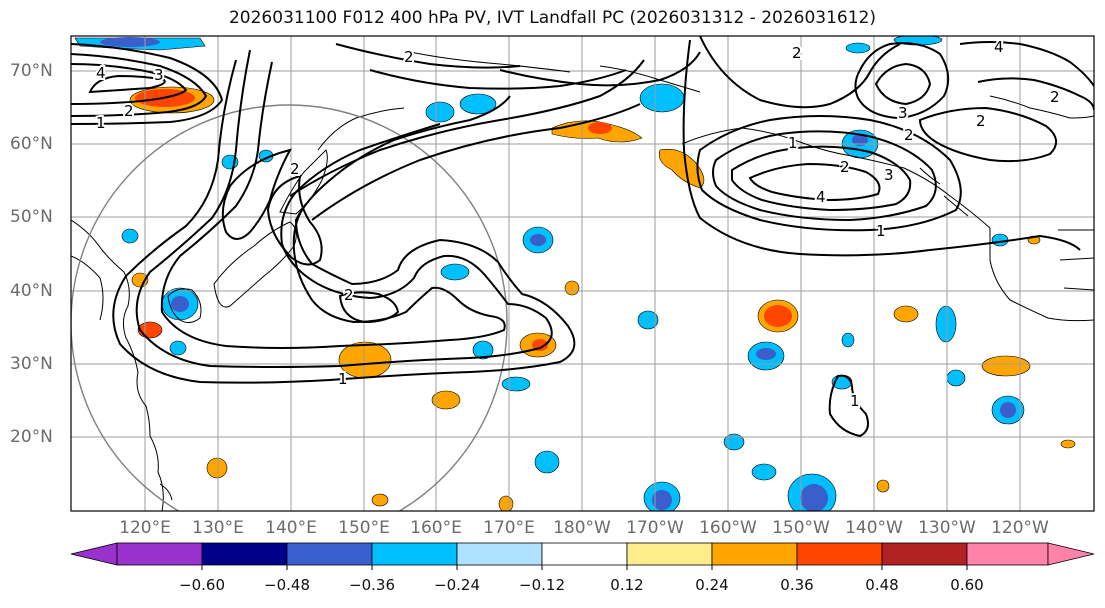 This screenshot has width=1105, height=608. Describe the element at coordinates (627, 585) in the screenshot. I see `colorbar-label: 0.12` at that location.